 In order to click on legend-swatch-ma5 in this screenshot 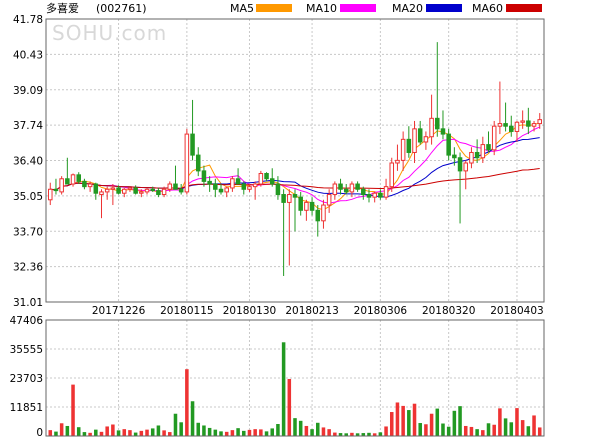, I will do `click(274, 8)`.